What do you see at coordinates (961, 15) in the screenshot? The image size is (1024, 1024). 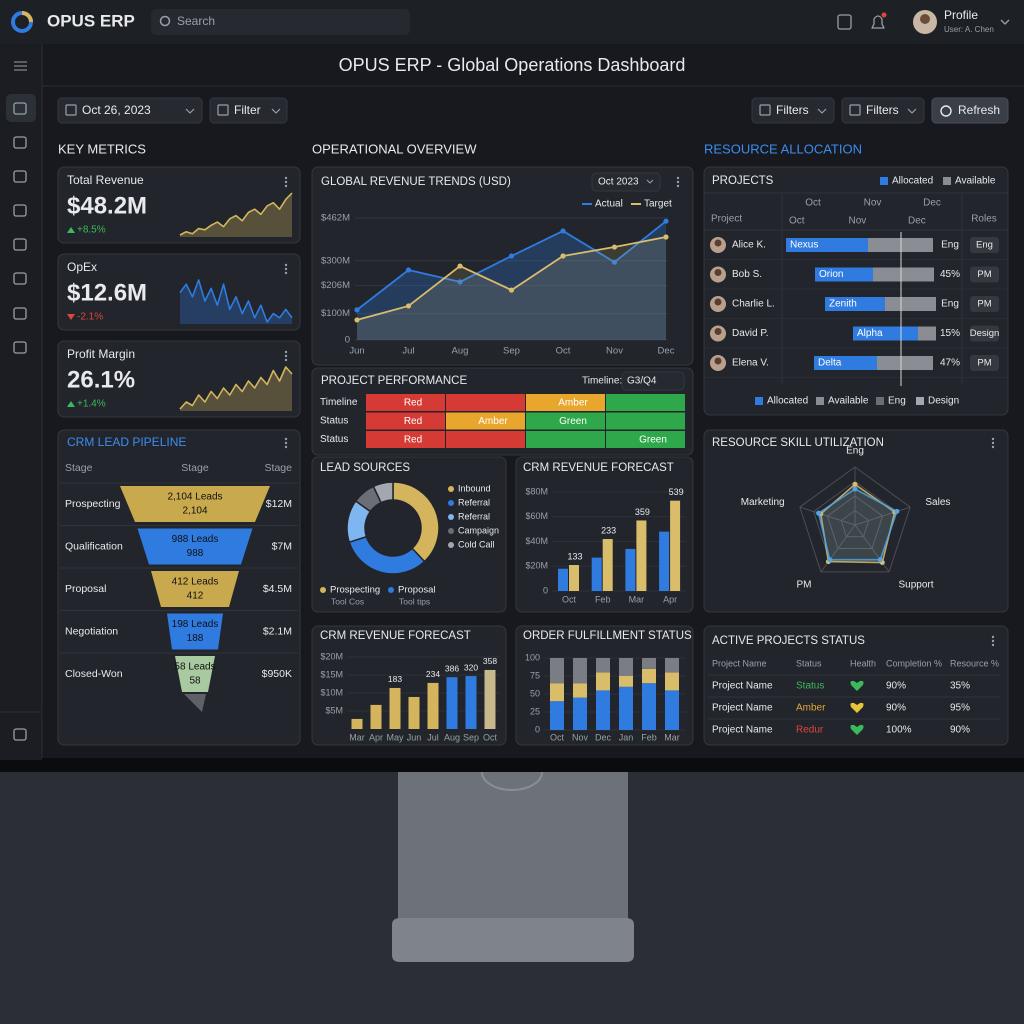 I see `profile-name: Profile` at bounding box center [961, 15].